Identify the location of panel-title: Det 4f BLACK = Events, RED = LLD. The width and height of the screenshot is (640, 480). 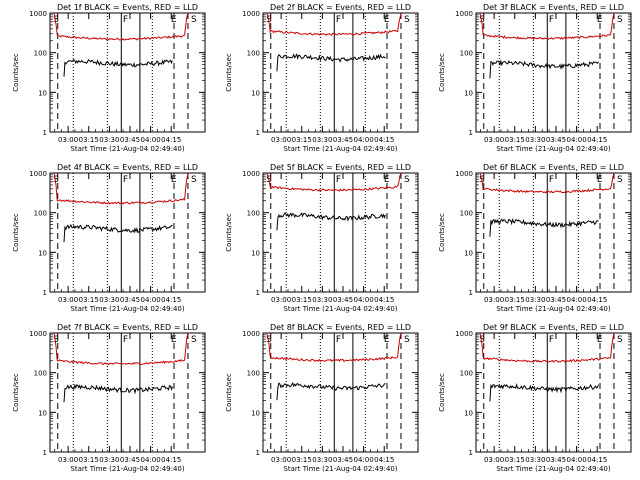
(127, 167).